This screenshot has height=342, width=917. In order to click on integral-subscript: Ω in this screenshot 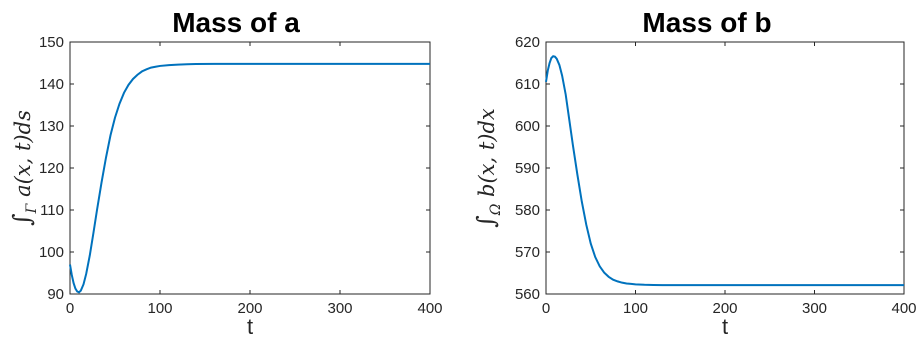, I will do `click(496, 209)`.